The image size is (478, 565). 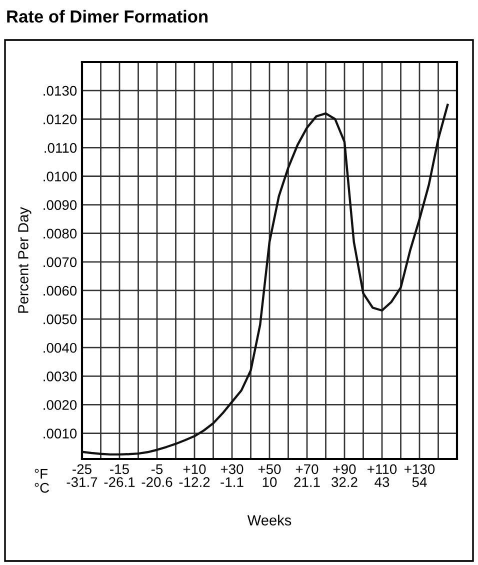 What do you see at coordinates (345, 476) in the screenshot?
I see `x-tick-label: +90 32.2` at bounding box center [345, 476].